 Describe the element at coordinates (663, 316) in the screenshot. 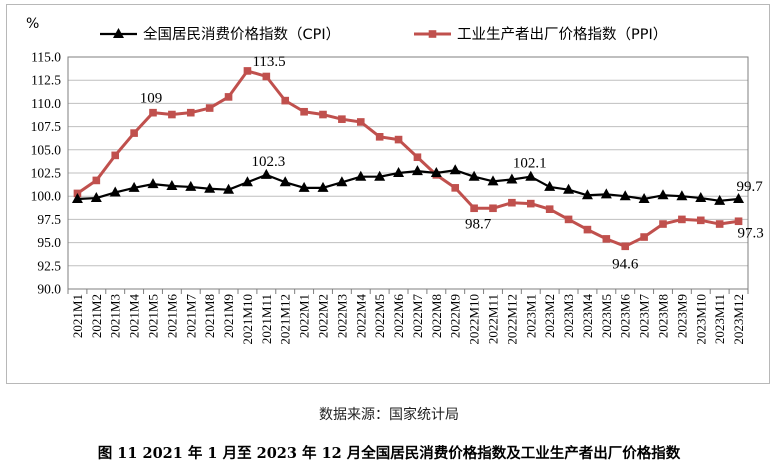

I see `x-tick-label: 2023M8` at that location.